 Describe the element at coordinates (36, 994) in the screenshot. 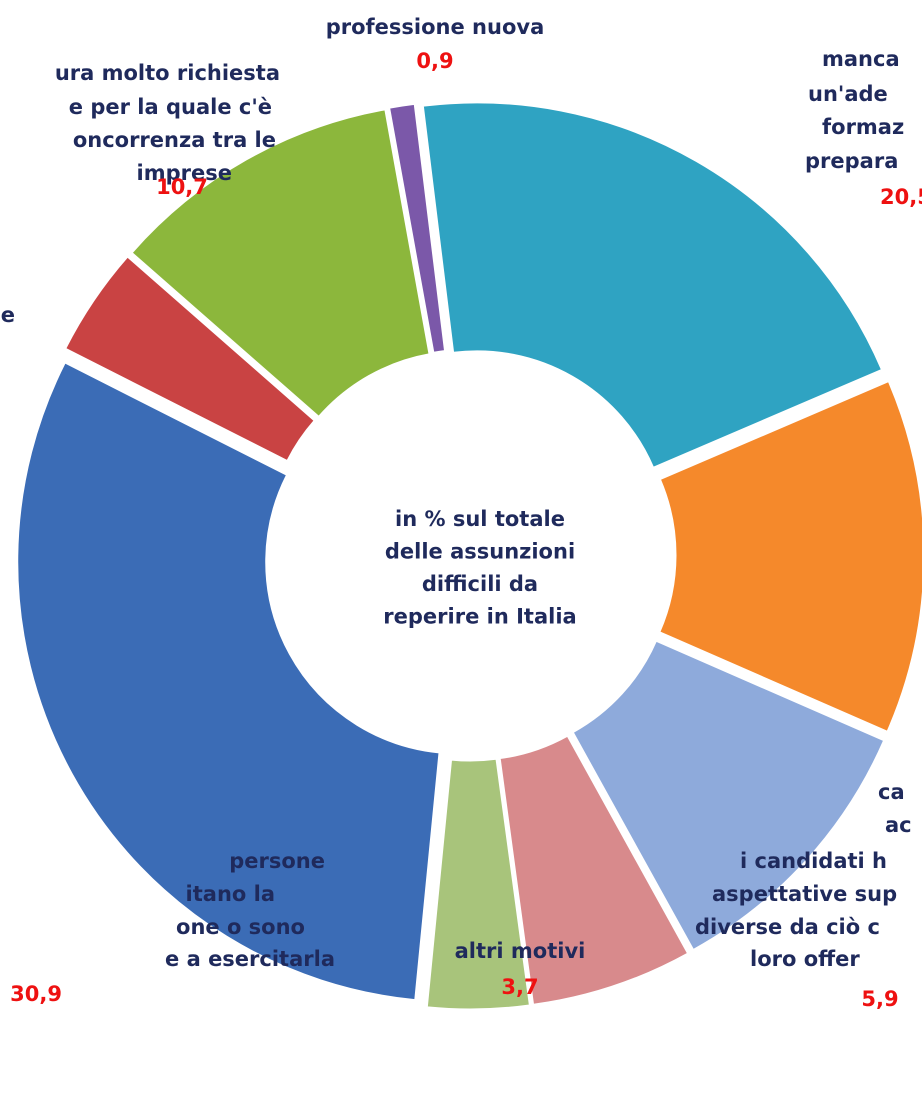

I see `value-label: 30,9` at that location.